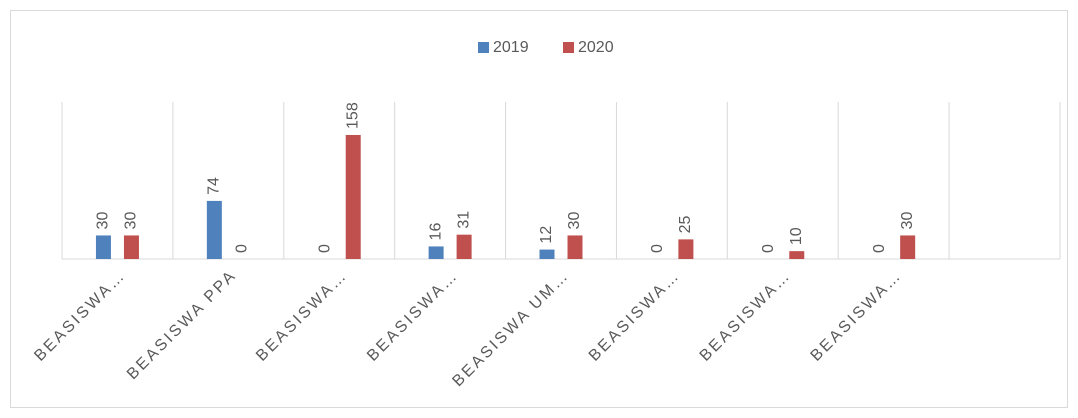 This screenshot has height=418, width=1078. Describe the element at coordinates (685, 224) in the screenshot. I see `data-label: 25` at that location.